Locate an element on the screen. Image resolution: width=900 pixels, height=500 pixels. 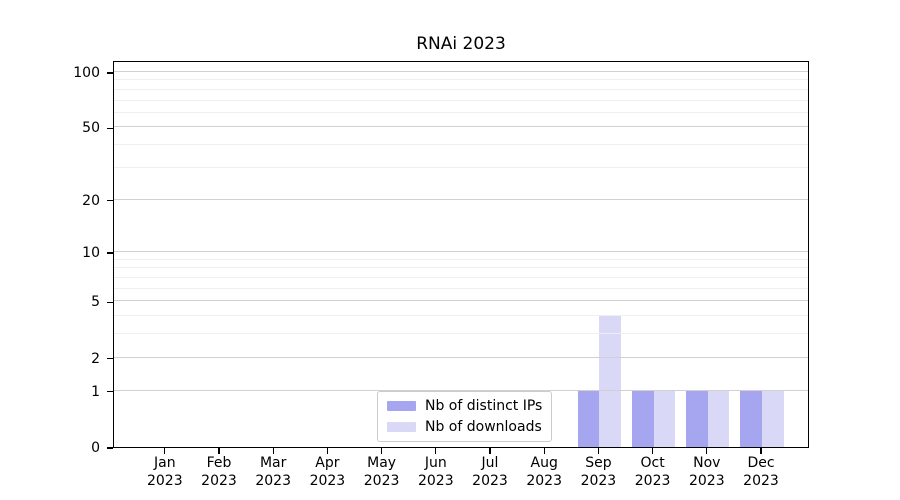
x-tick-label-month: Dec is located at coordinates (761, 463).